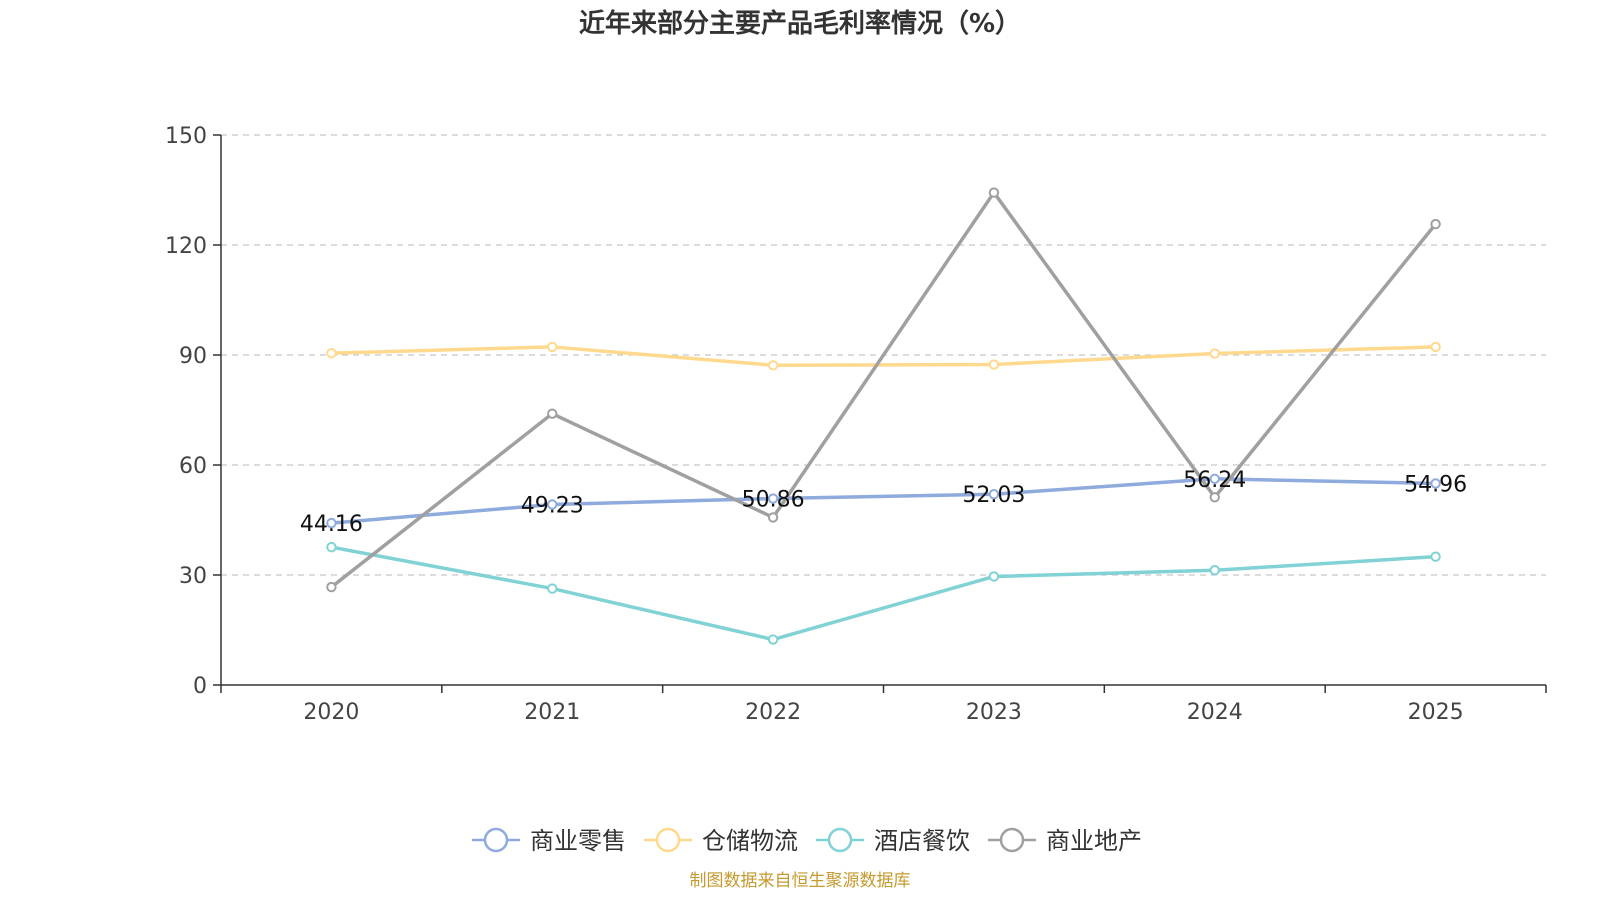  Describe the element at coordinates (922, 841) in the screenshot. I see `legend-label: 酒店餐饮` at that location.